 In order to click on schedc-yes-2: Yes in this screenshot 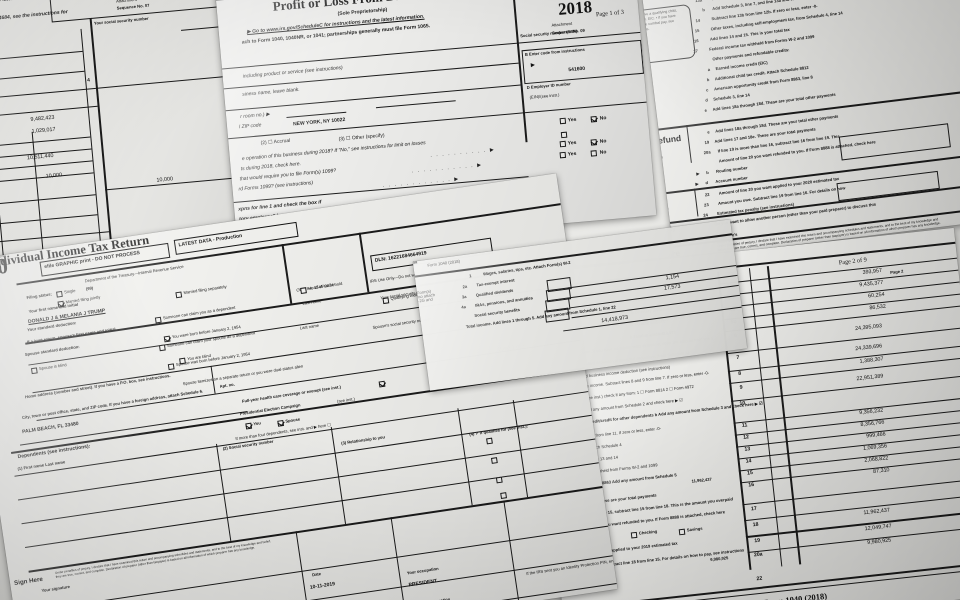, I will do `click(572, 154)`.